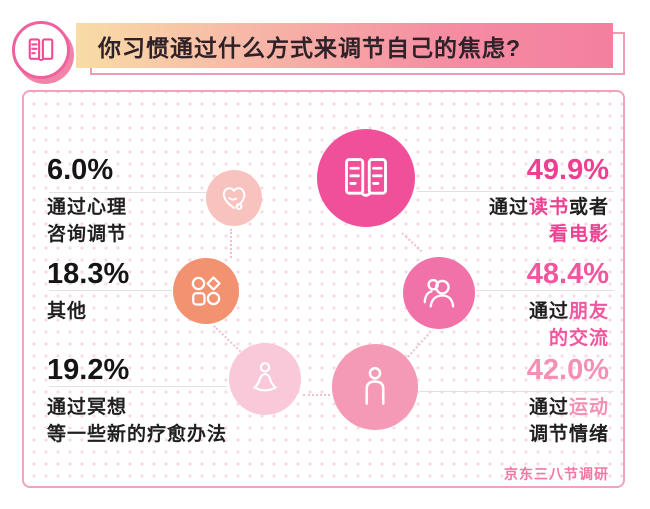 This screenshot has width=650, height=509. I want to click on open-book-icon, so click(366, 178).